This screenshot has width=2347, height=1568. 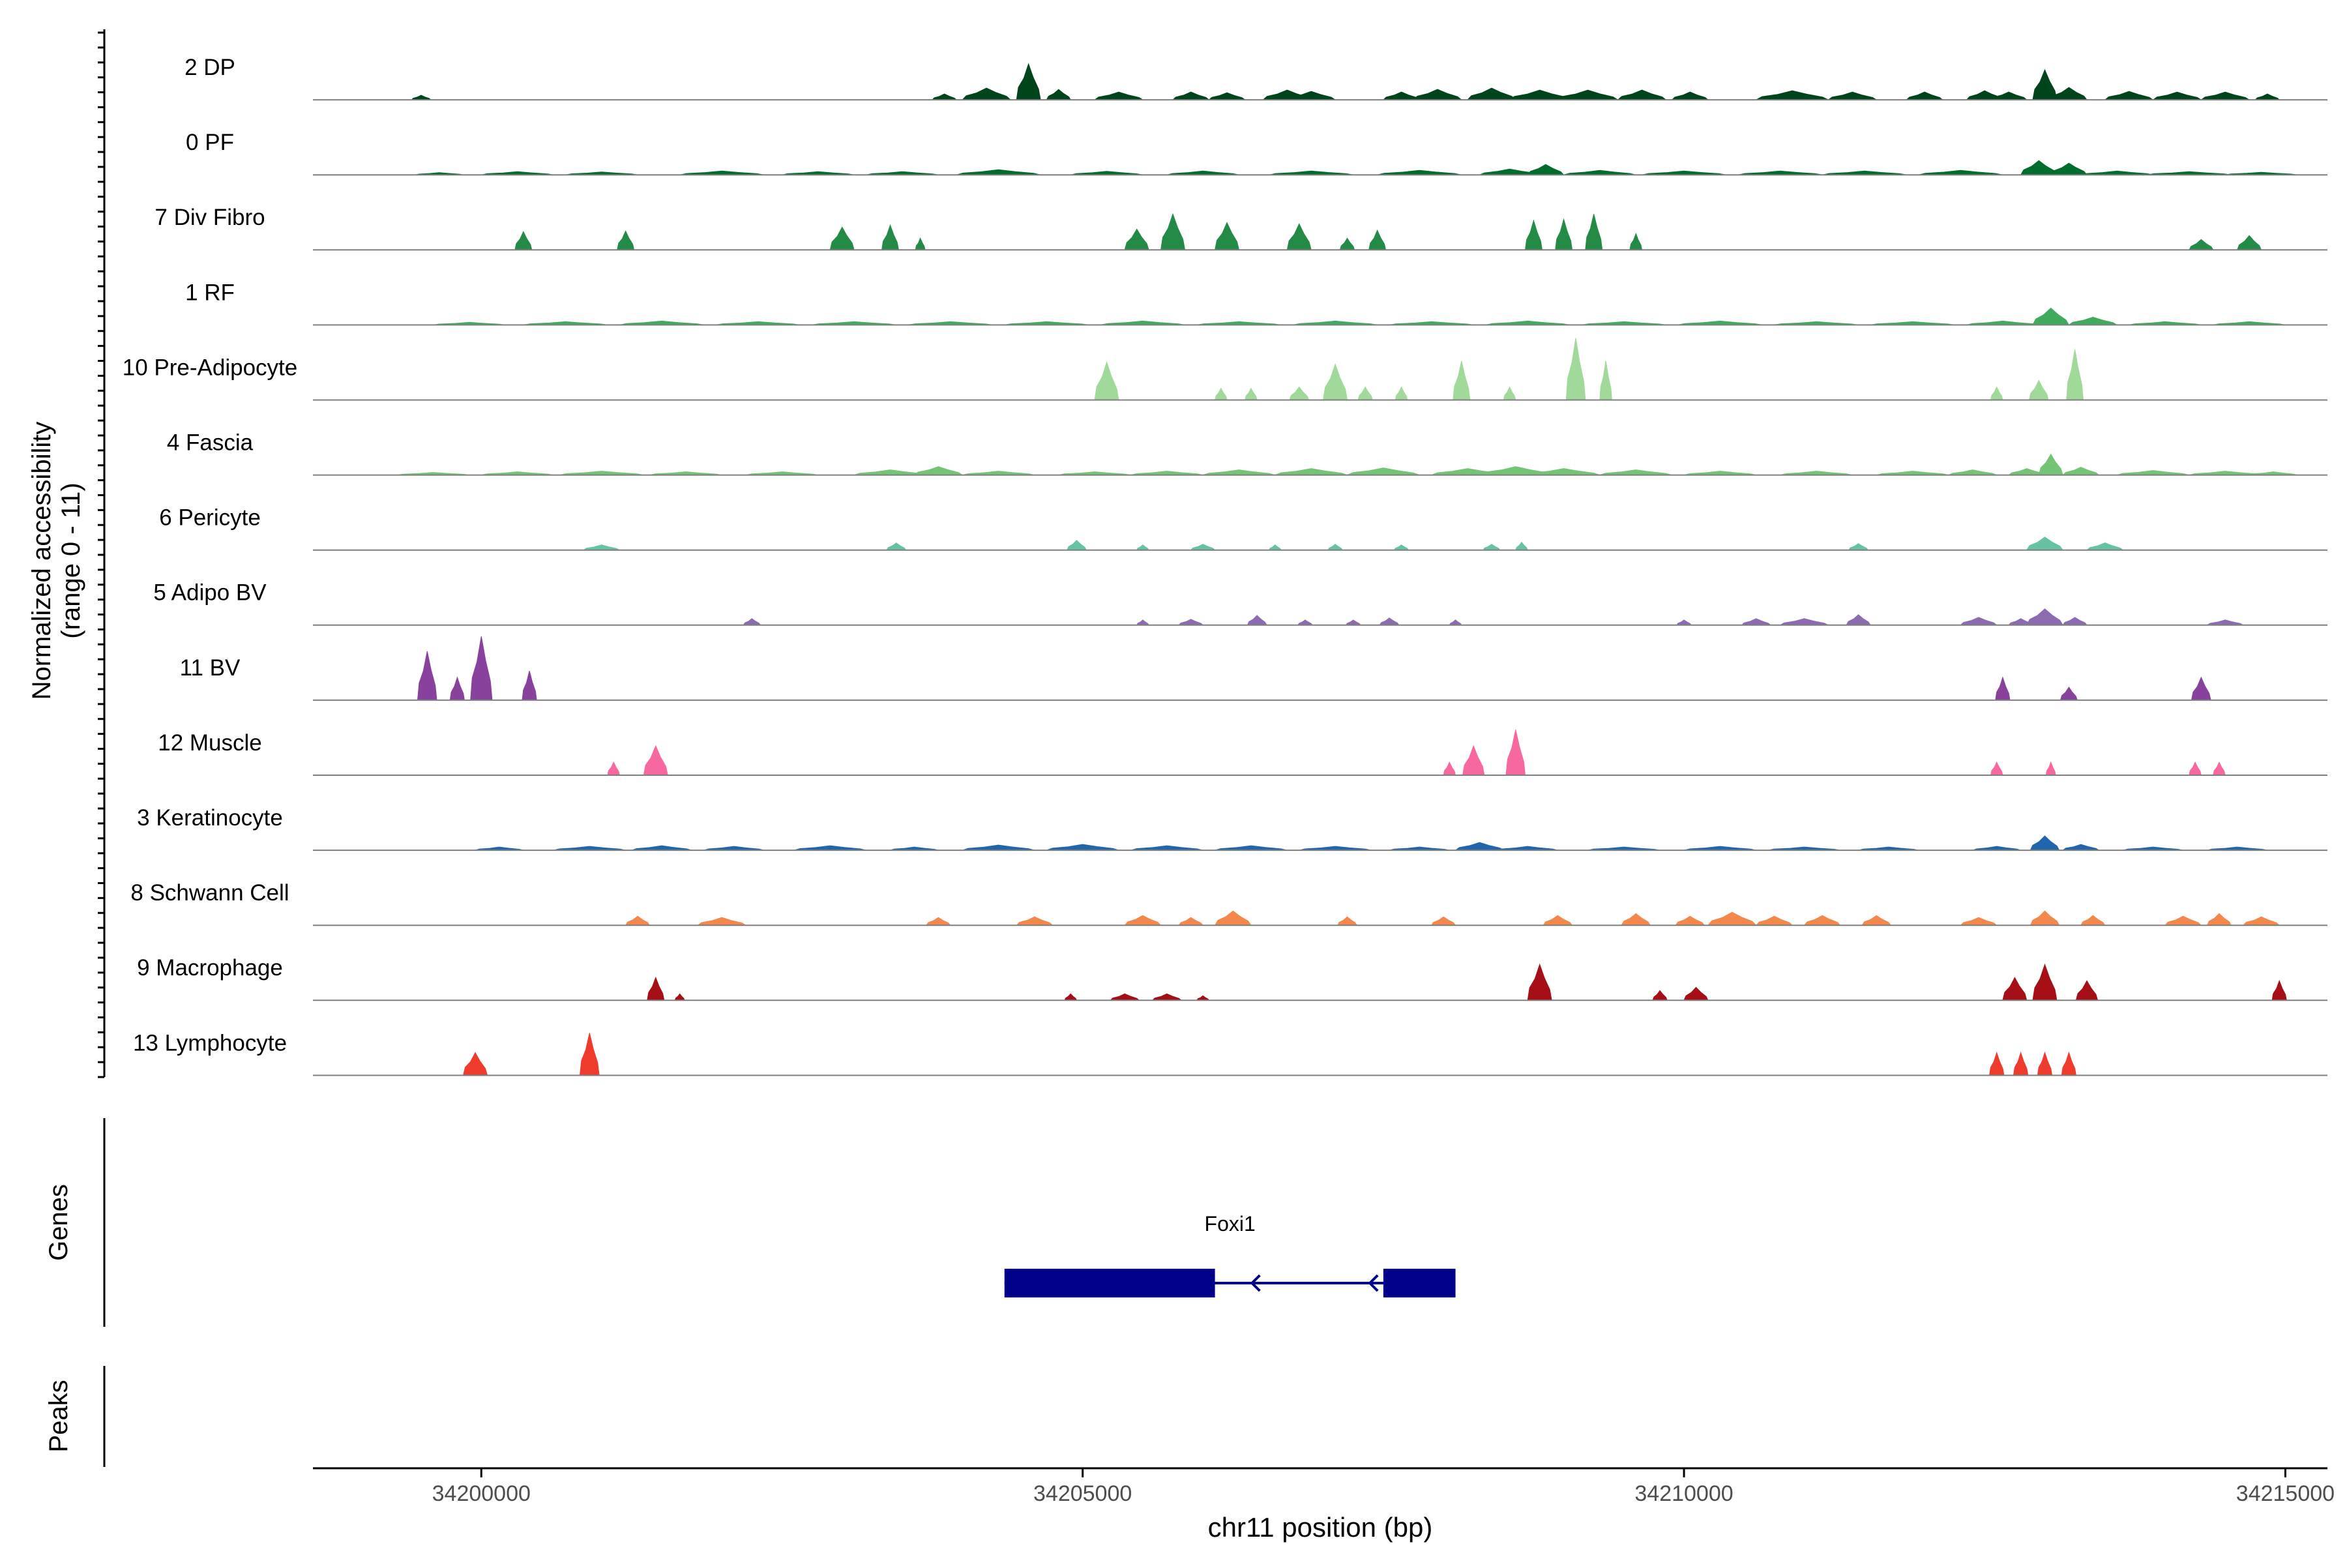 What do you see at coordinates (210, 593) in the screenshot?
I see `track-label: 5 Adipo BV` at bounding box center [210, 593].